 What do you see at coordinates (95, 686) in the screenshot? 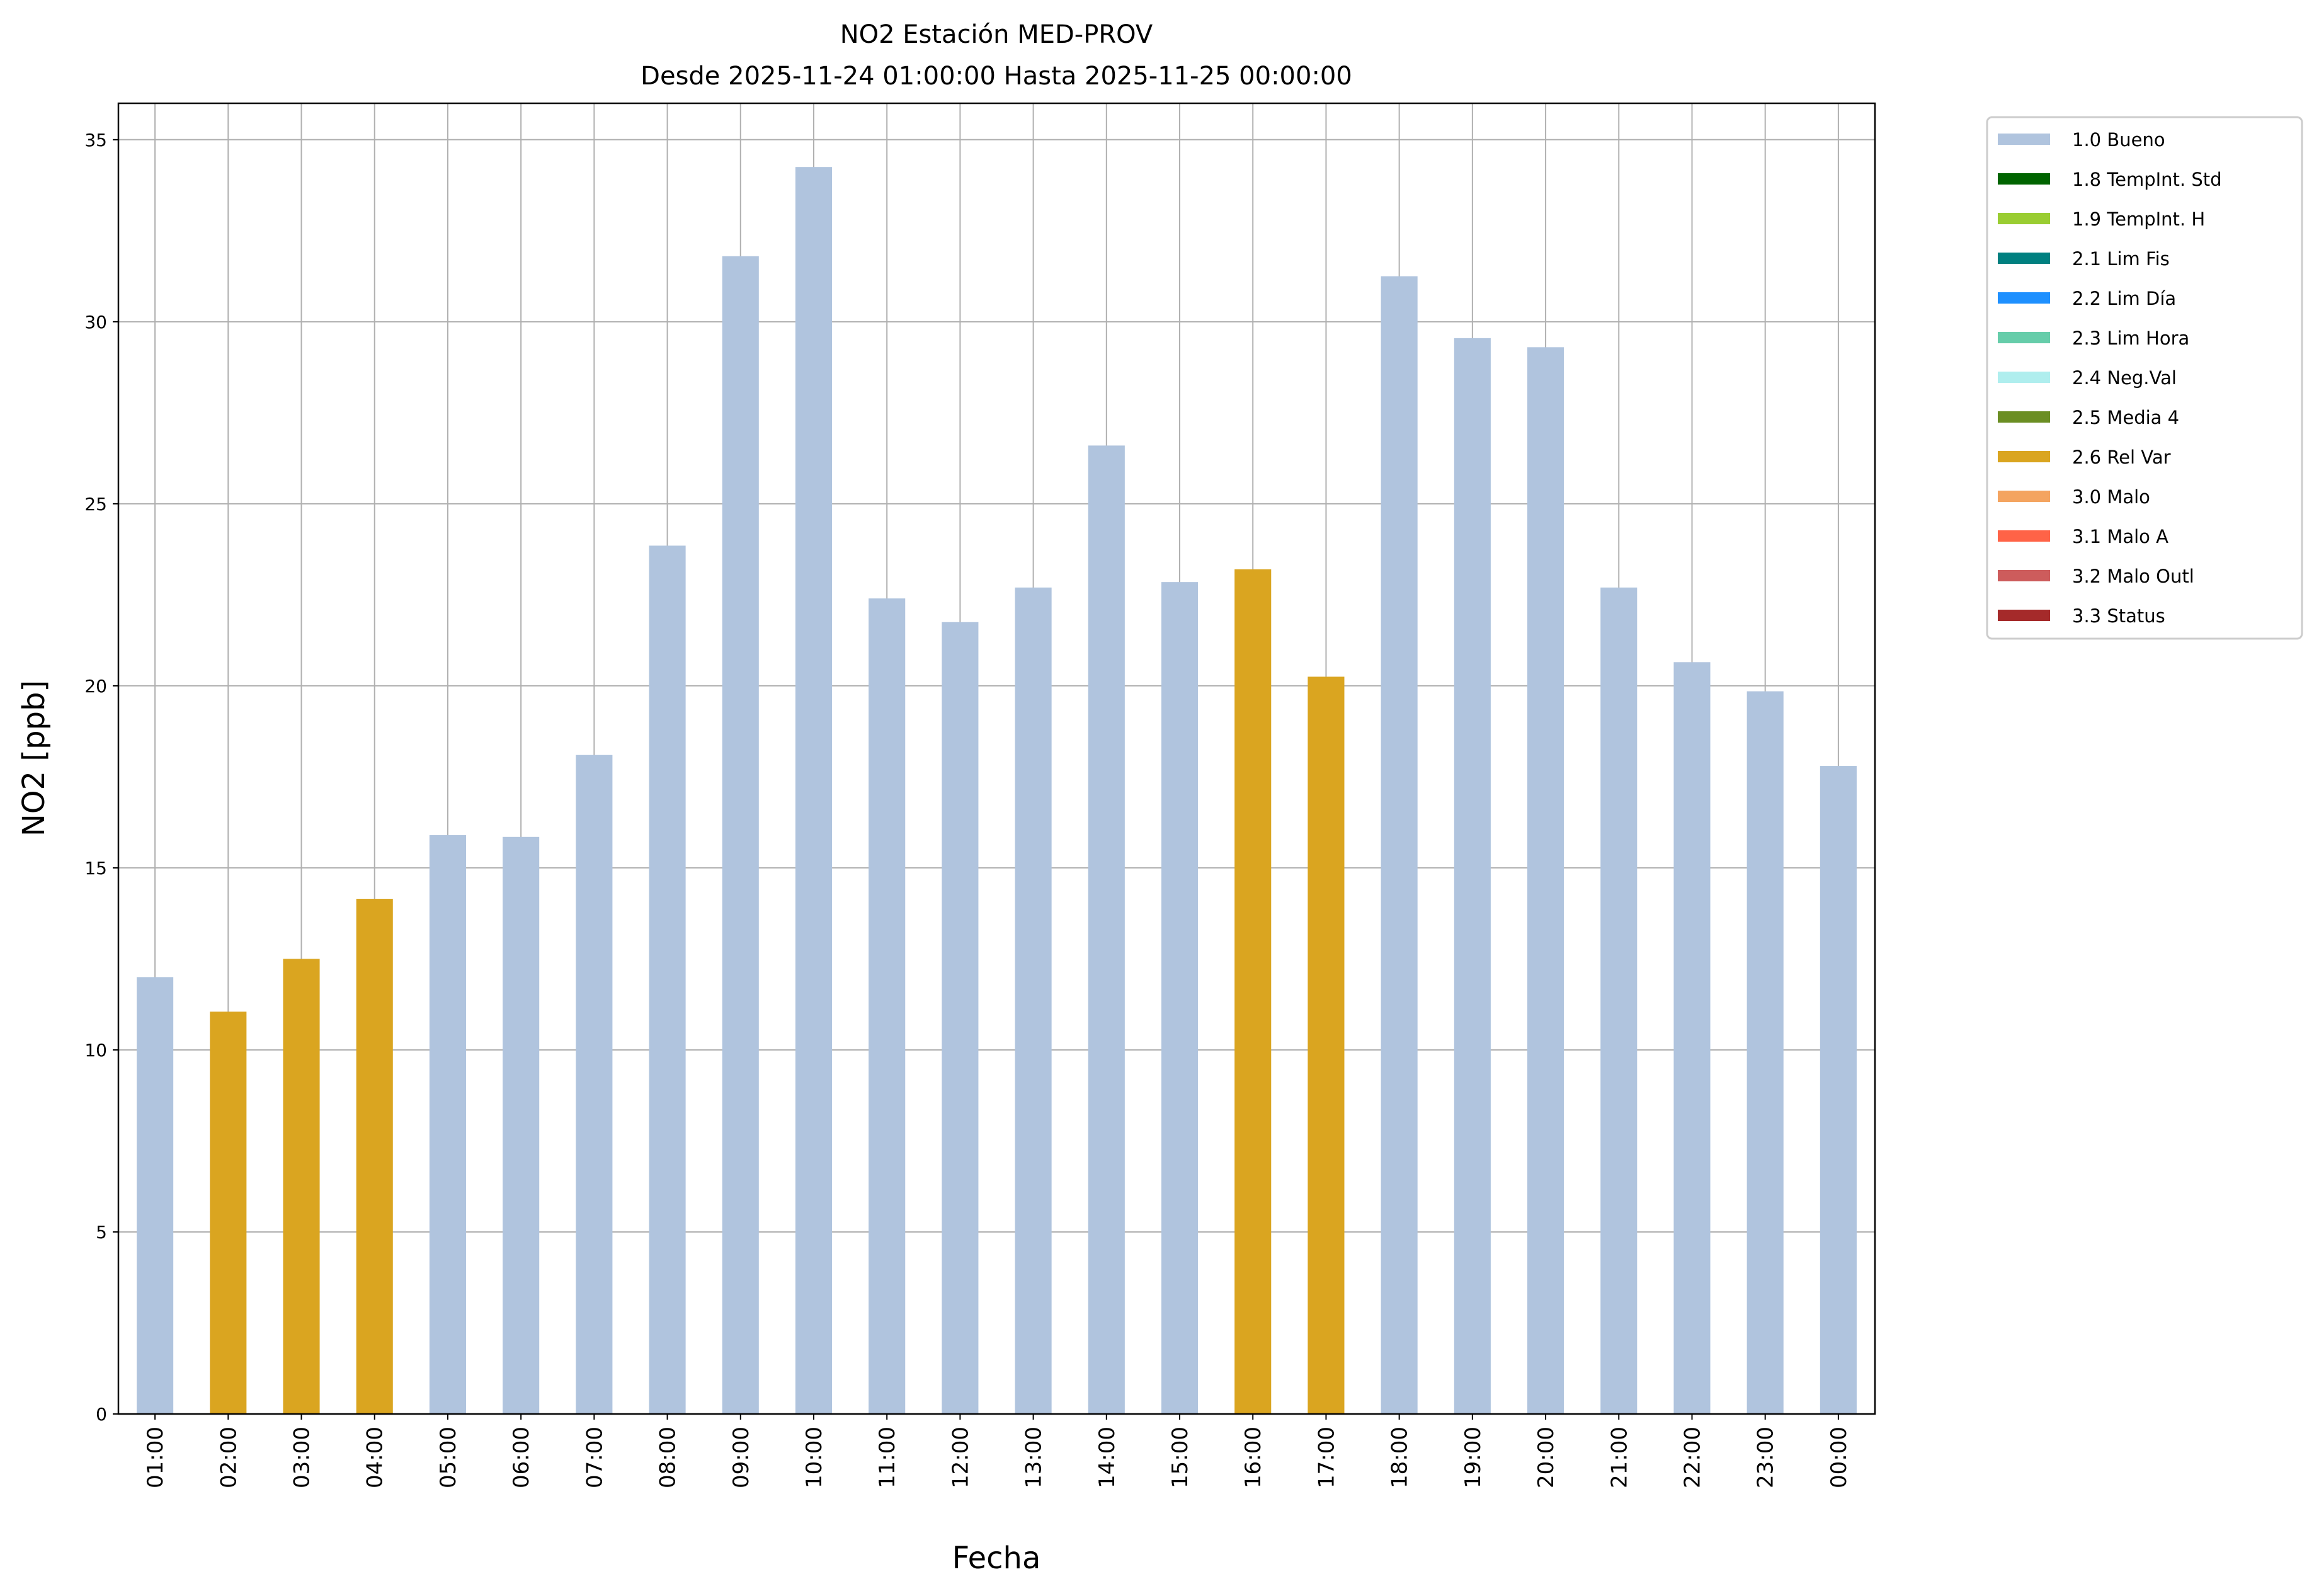
I see `y-tick-label: 20` at bounding box center [95, 686].